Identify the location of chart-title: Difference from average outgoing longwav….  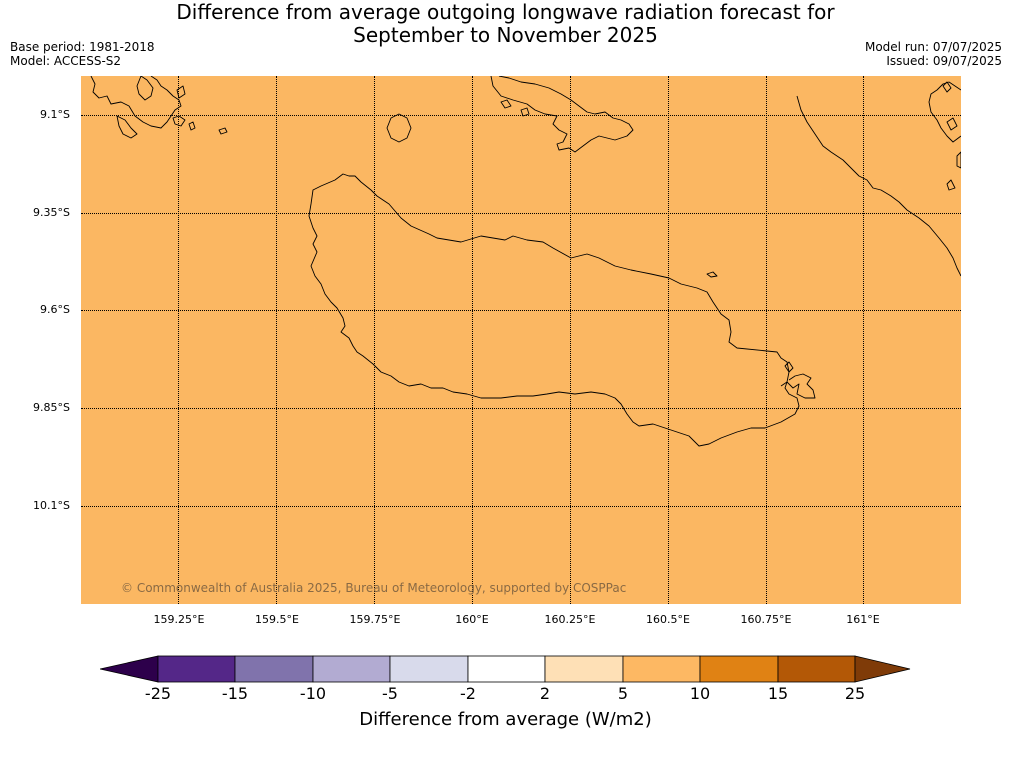
(505, 24).